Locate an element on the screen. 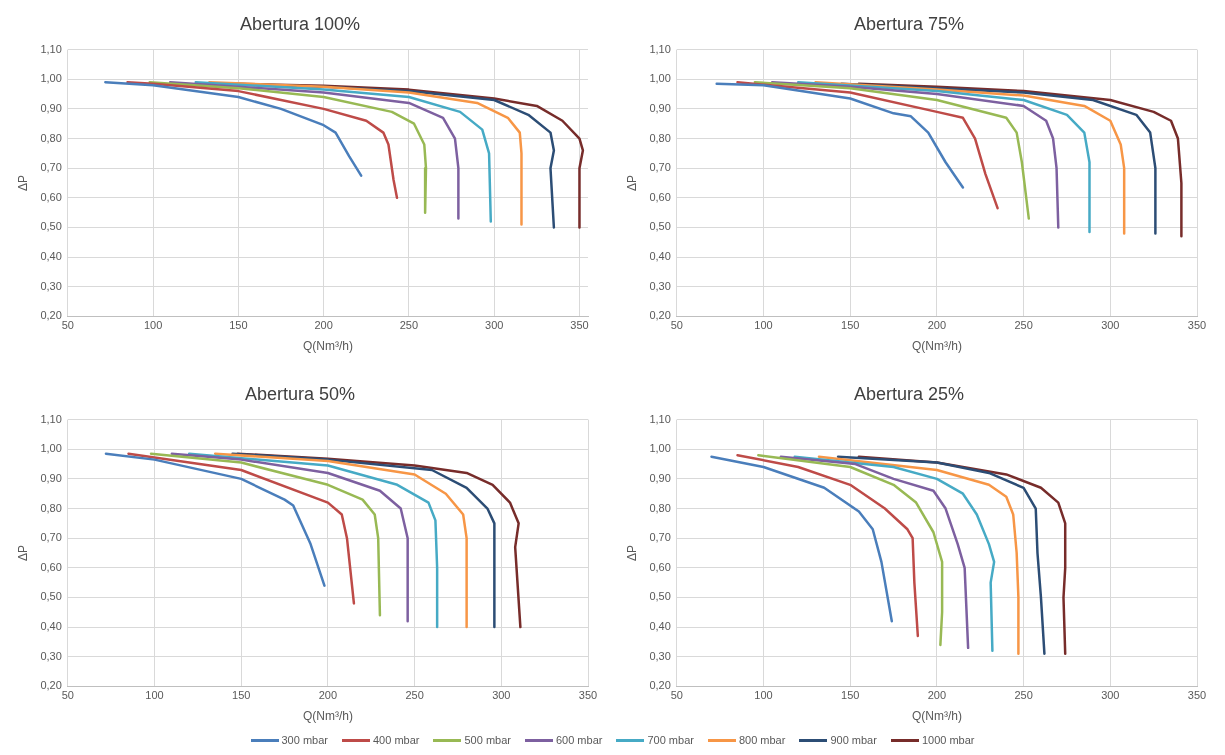 The width and height of the screenshot is (1225, 755). legend-label: 1000 mbar is located at coordinates (948, 740).